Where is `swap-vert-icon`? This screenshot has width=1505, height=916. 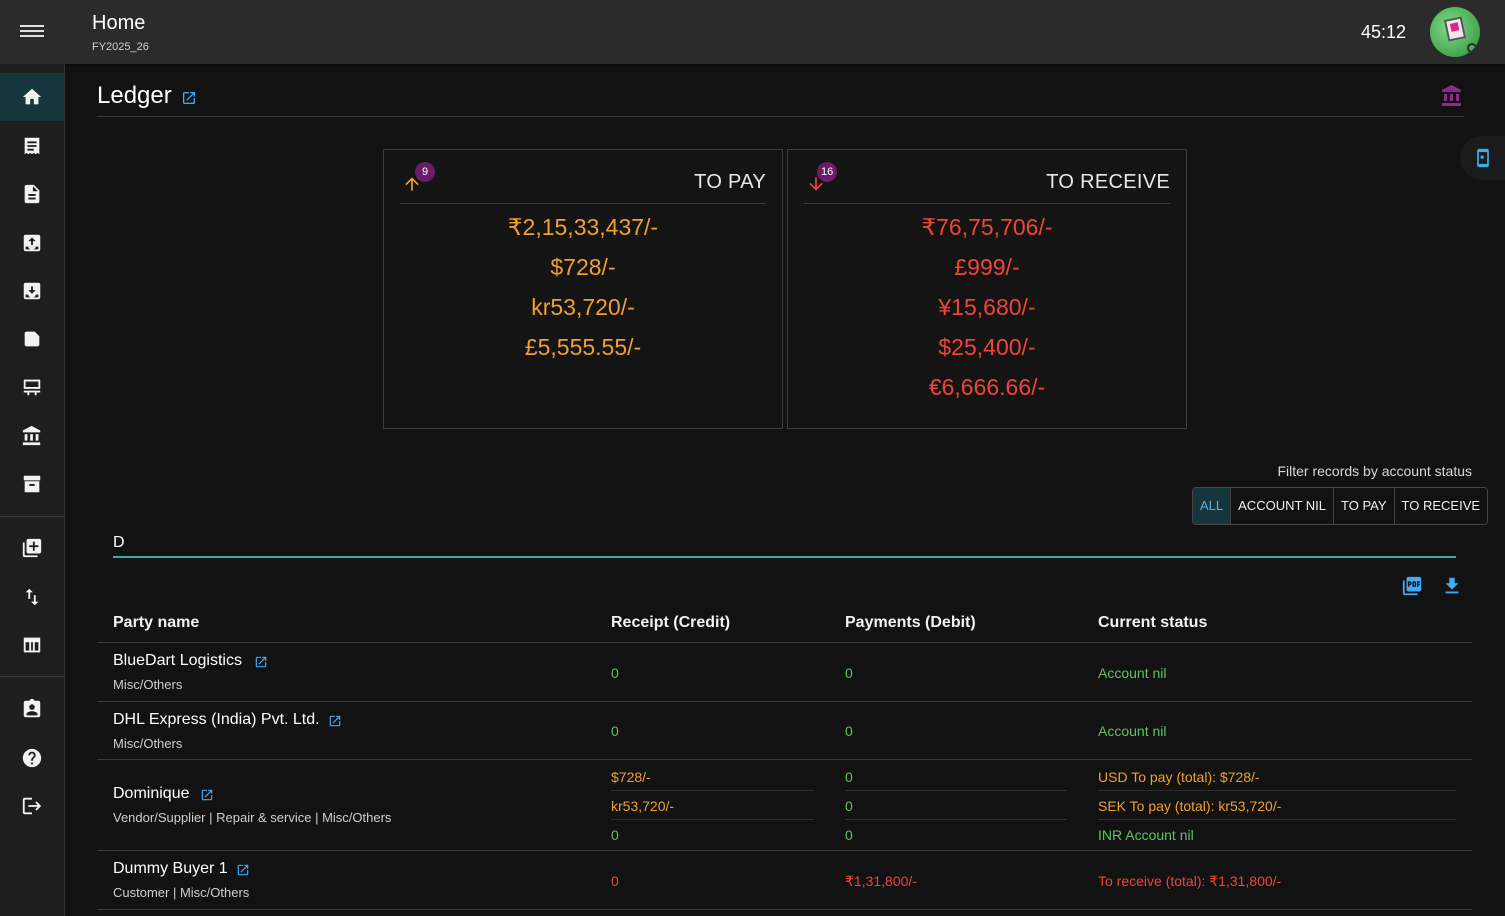
swap-vert-icon is located at coordinates (32, 597).